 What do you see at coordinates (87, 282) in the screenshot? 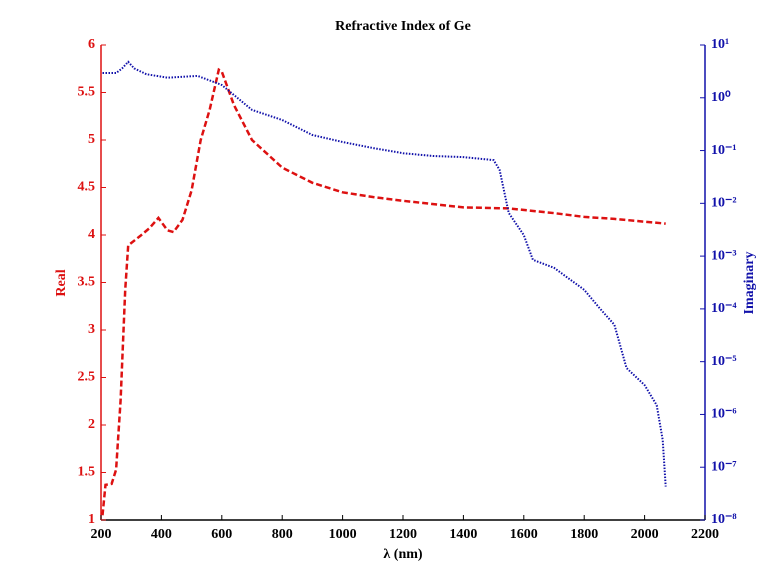
I see `y-tick-label: 3.5` at bounding box center [87, 282].